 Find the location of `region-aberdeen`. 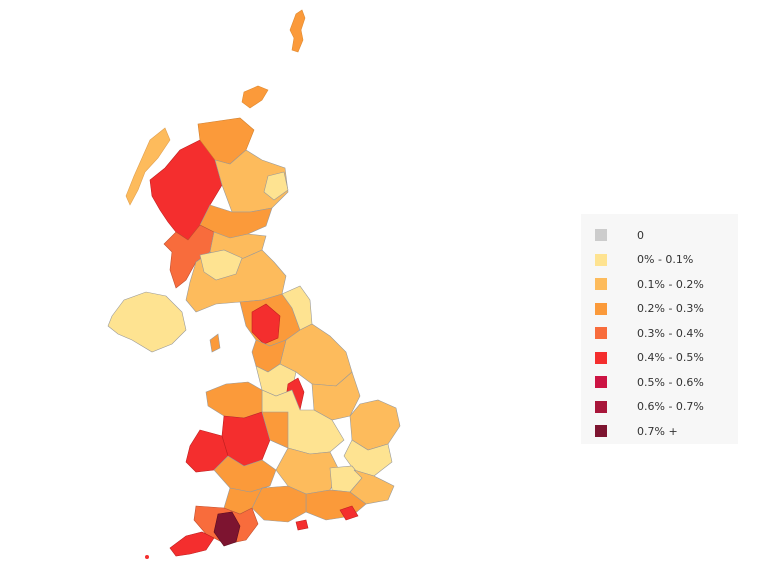

region-aberdeen is located at coordinates (276, 186).